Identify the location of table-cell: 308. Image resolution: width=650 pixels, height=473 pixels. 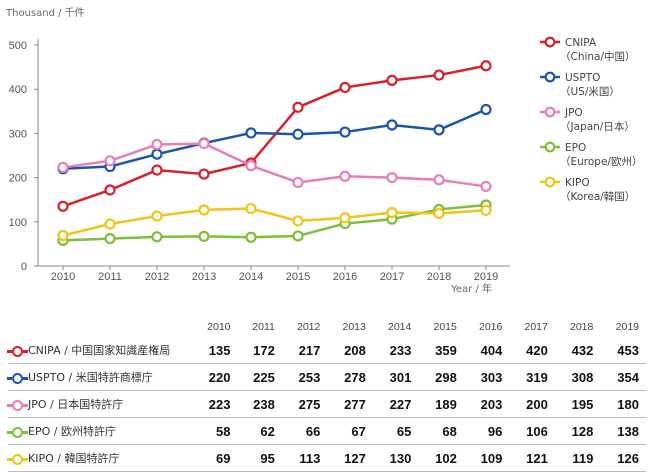
(578, 377).